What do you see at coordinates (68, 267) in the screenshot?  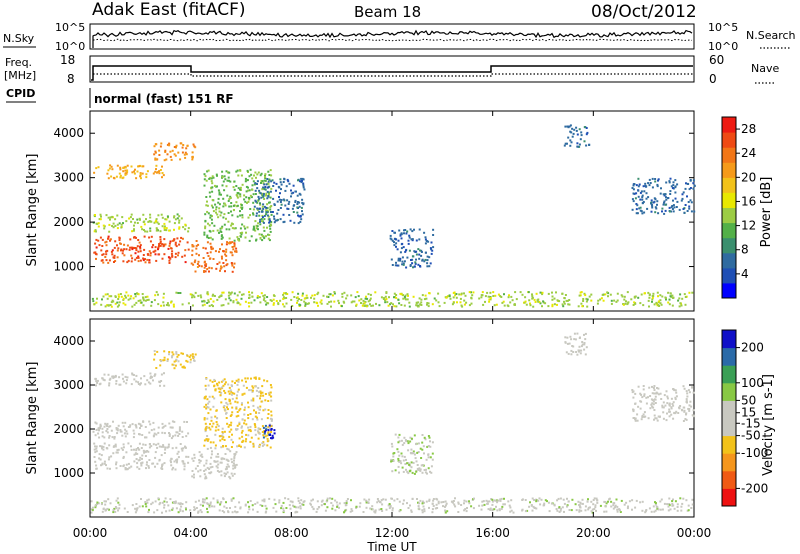 I see `y-tick-label: 1000` at bounding box center [68, 267].